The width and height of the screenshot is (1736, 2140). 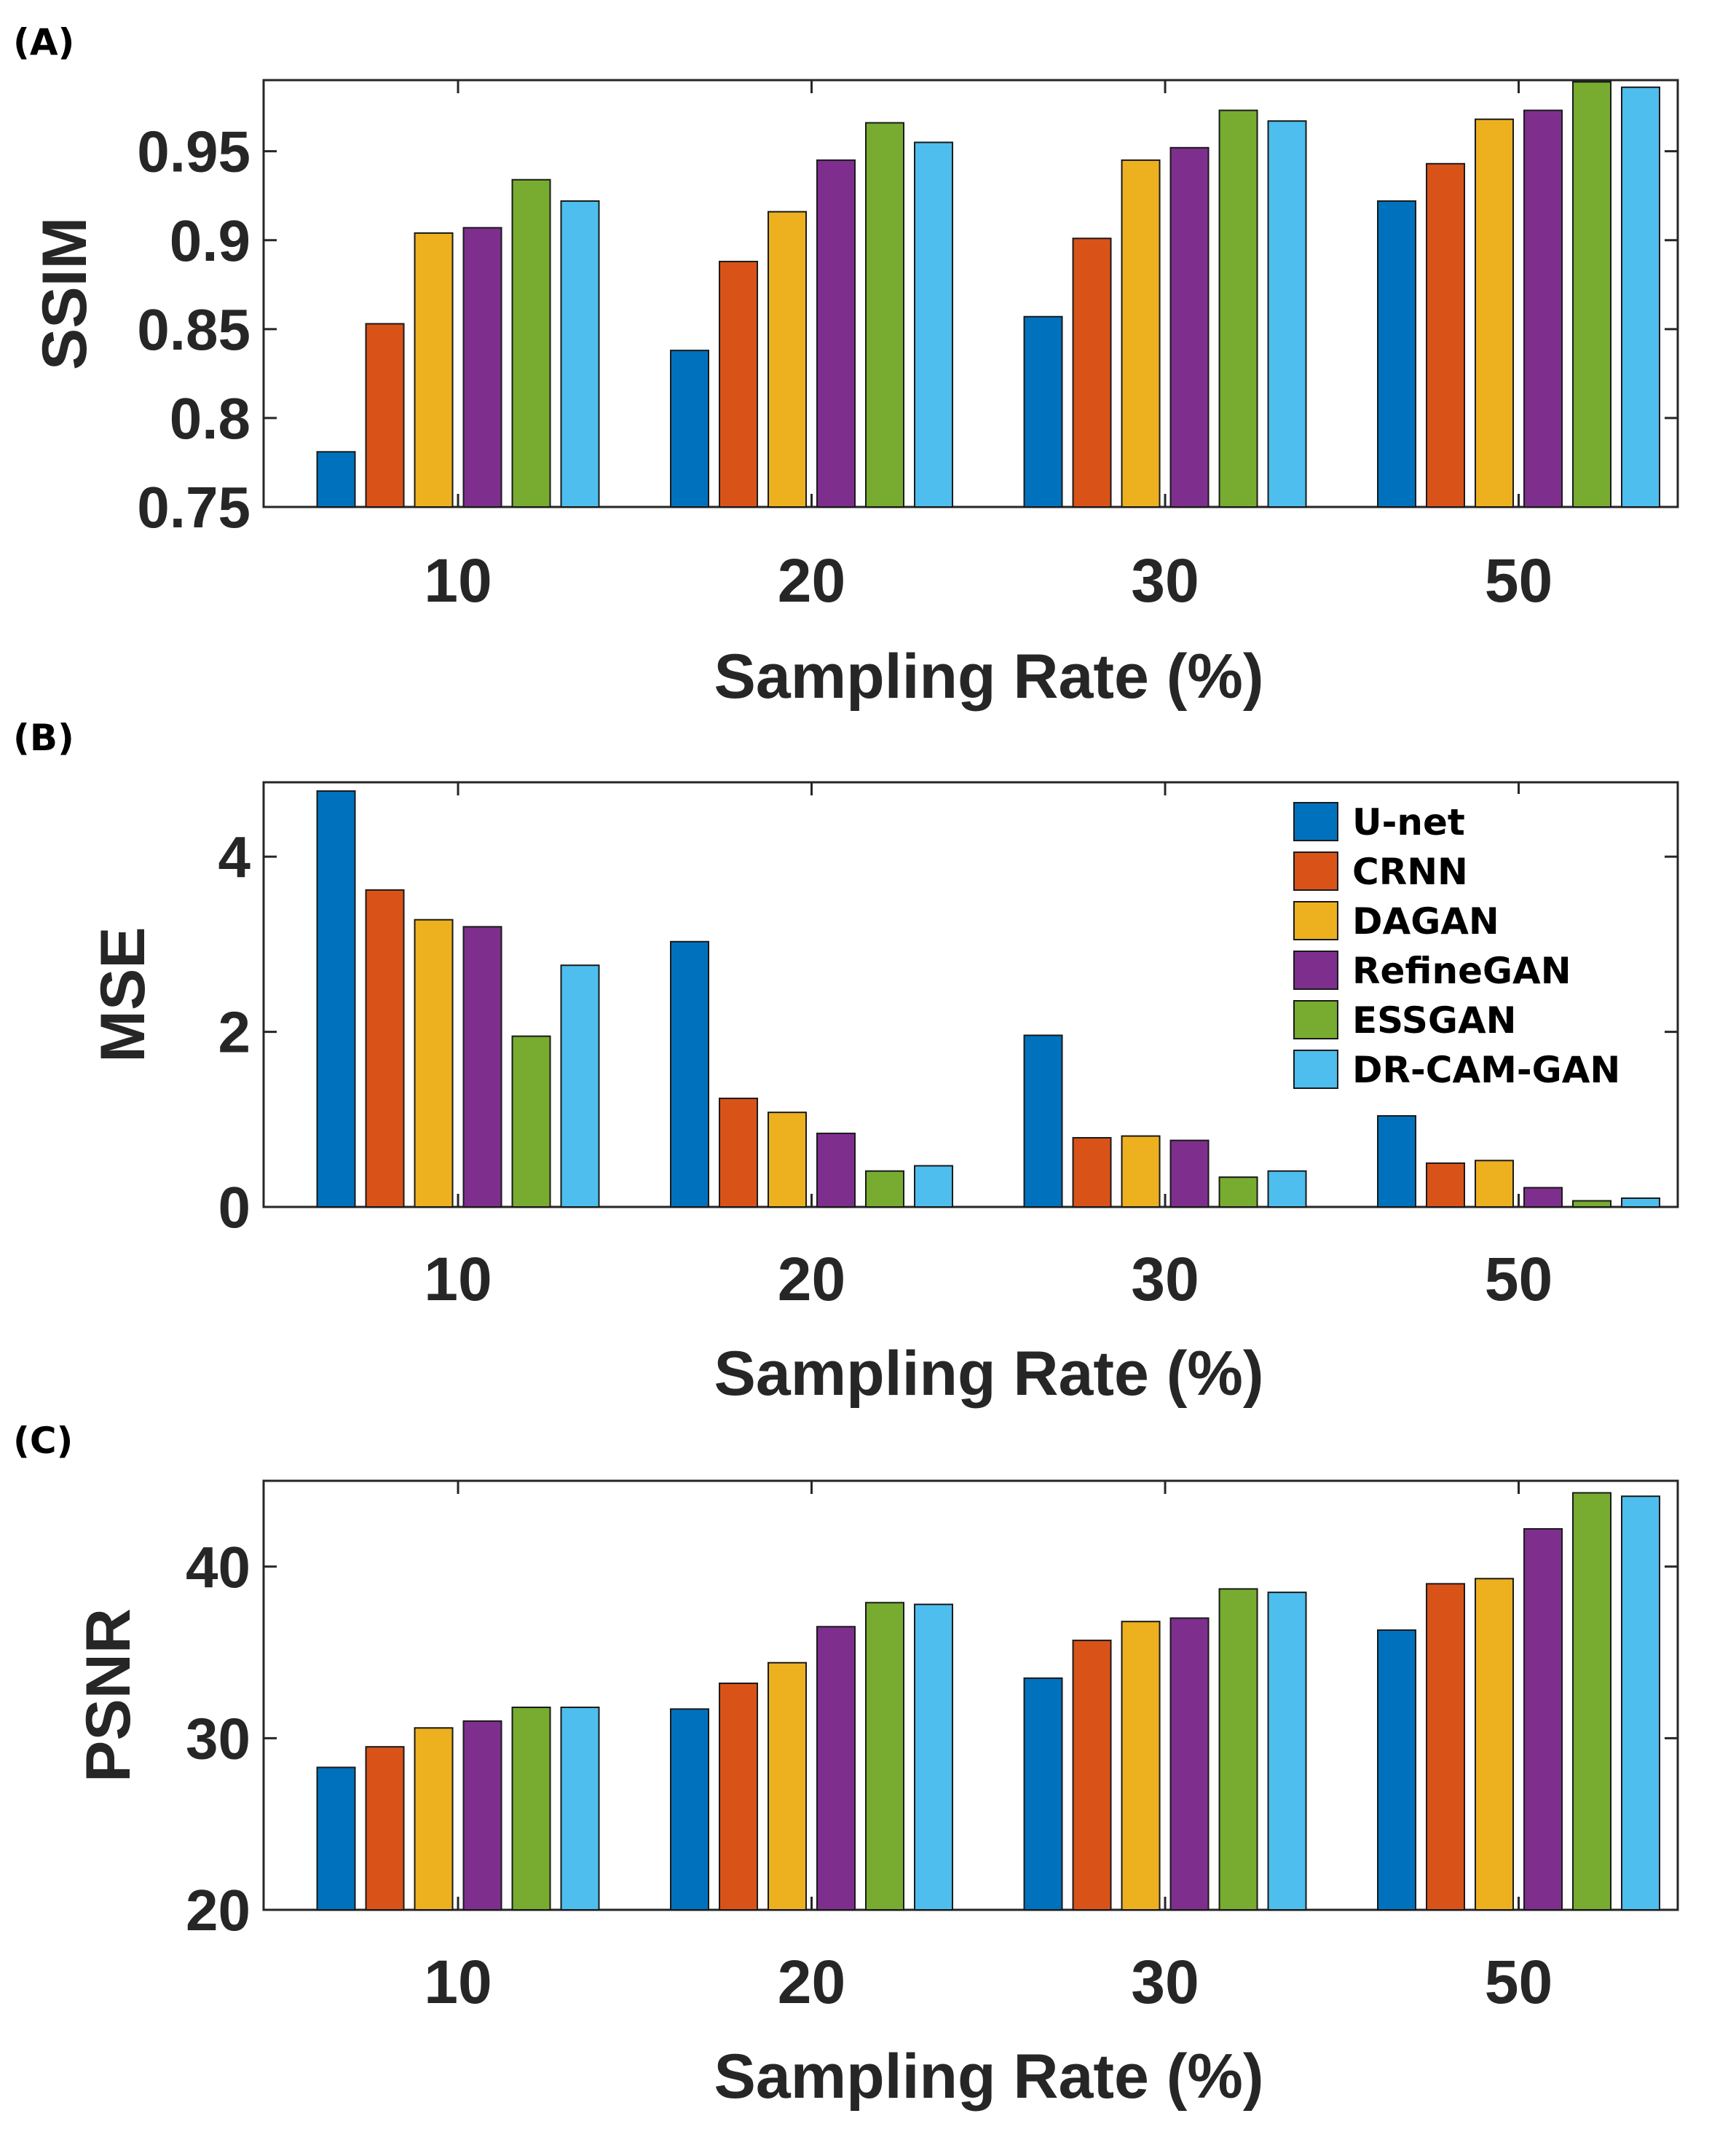 I want to click on y-tick-label: 40, so click(x=218, y=1567).